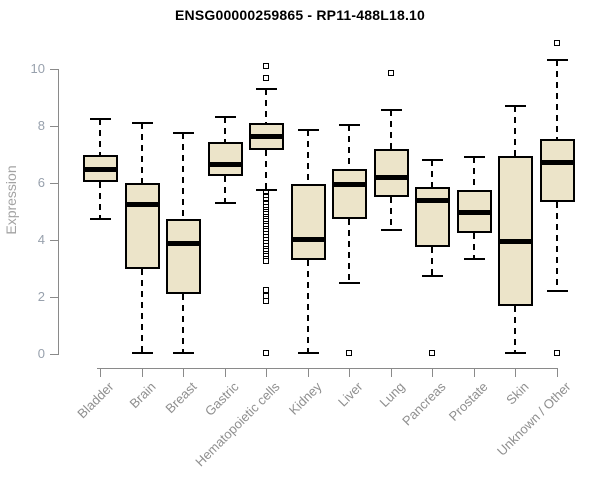 The height and width of the screenshot is (500, 600). Describe the element at coordinates (300, 15) in the screenshot. I see `chart-title: ENSG00000259865 - RP11-488L18.10` at that location.